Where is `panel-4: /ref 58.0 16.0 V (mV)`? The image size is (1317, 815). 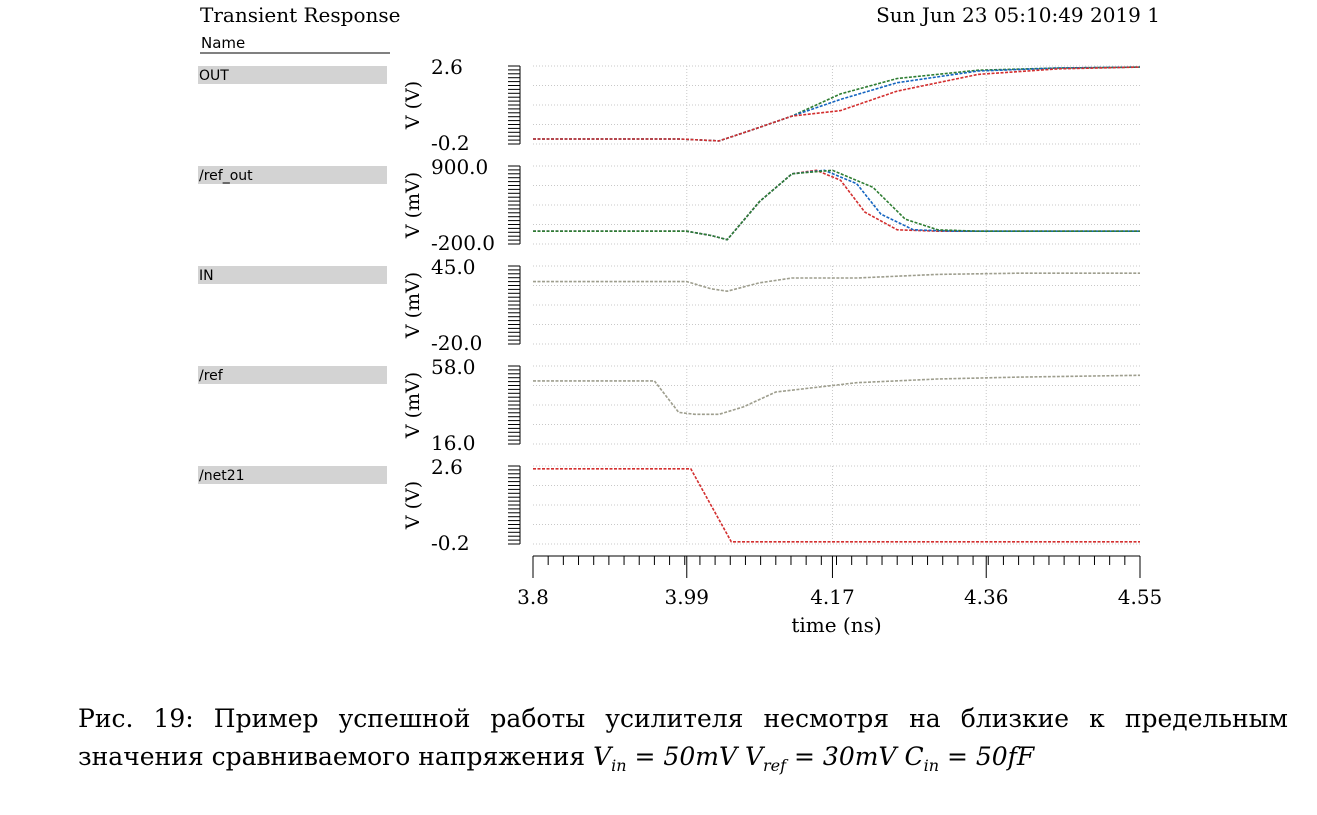 panel-4: /ref 58.0 16.0 V (mV) is located at coordinates (669, 405).